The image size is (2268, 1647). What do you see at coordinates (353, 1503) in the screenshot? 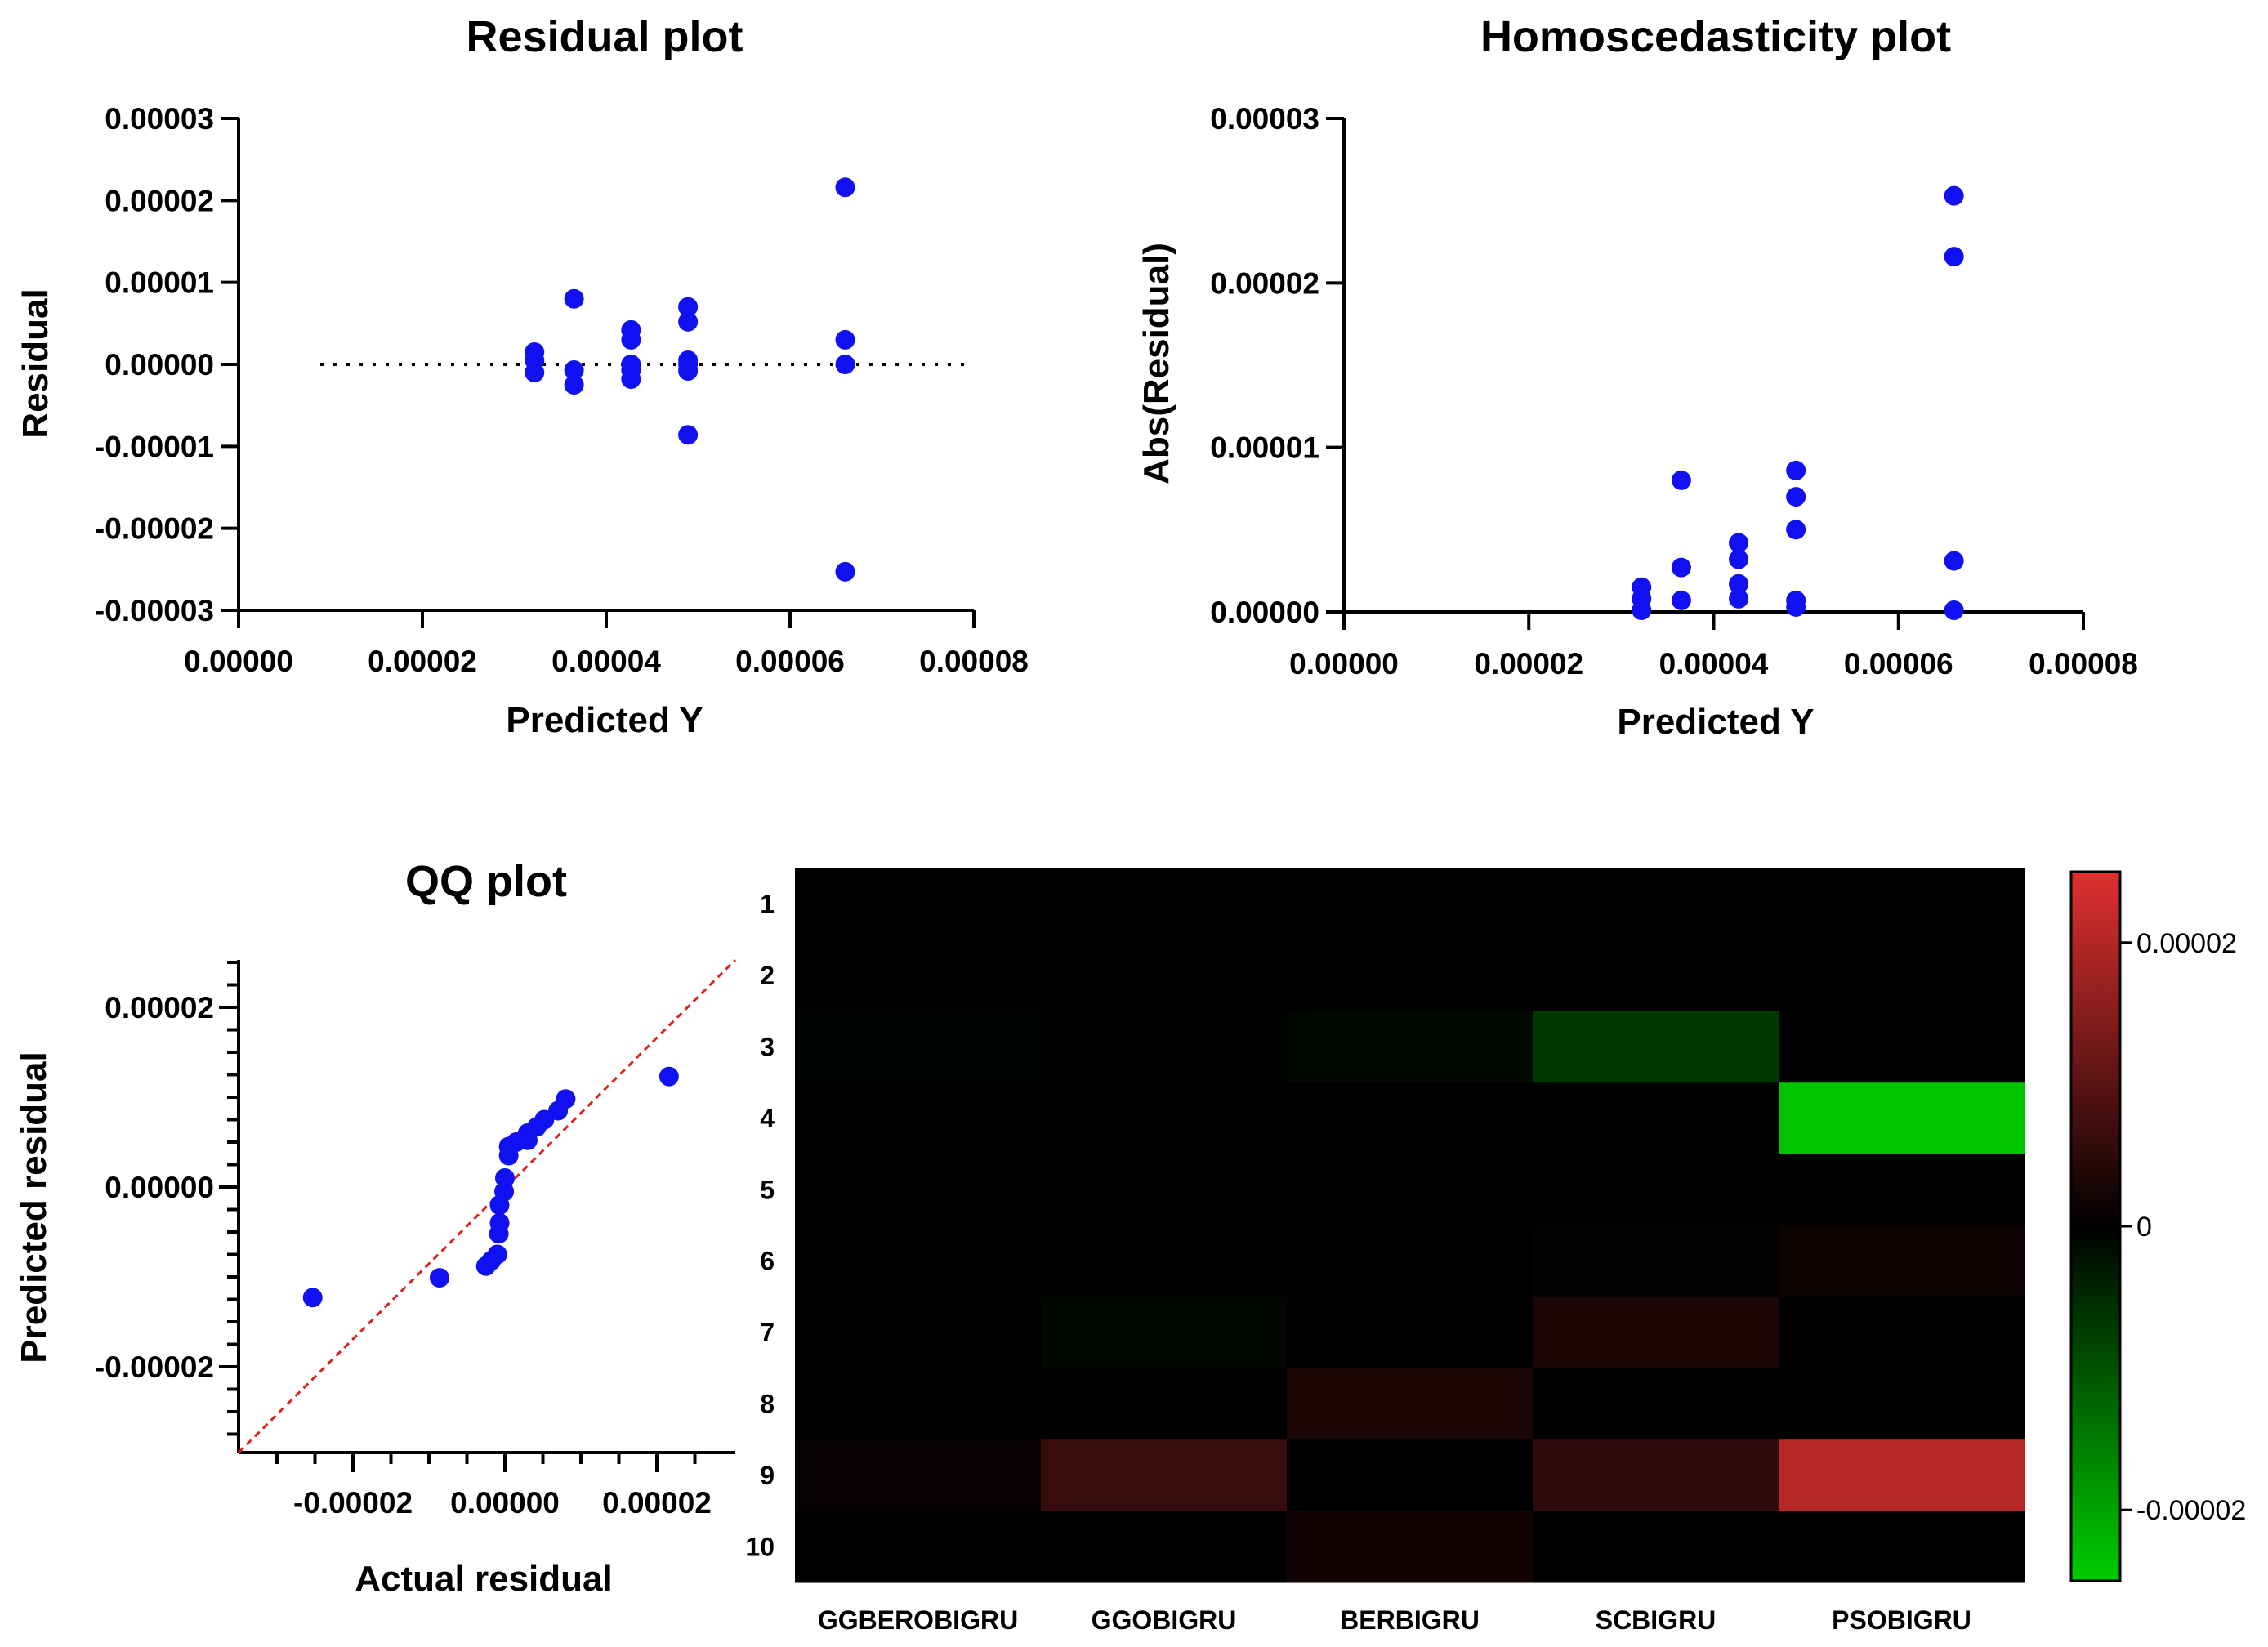
I see `qq-x-tick-label: -0.00002` at bounding box center [353, 1503].